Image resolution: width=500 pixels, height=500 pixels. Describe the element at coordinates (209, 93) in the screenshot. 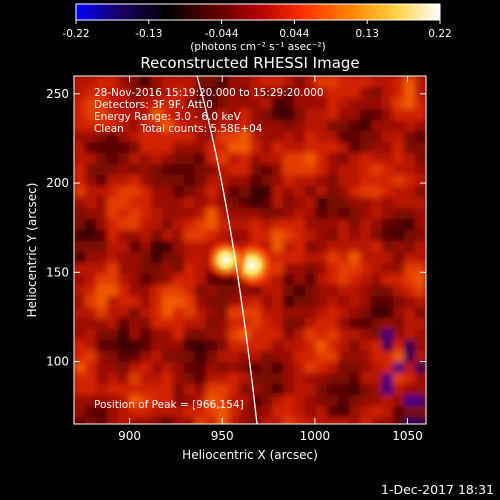

I see `annotation-time-range: 28-Nov-2016 15:19:20.000 to 15:29:20.000` at that location.